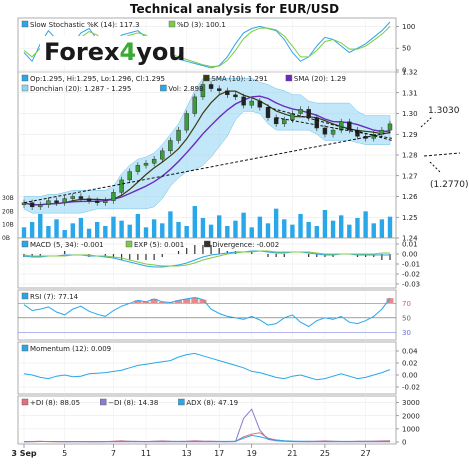 The image size is (469, 465). I want to click on momentum-legend-0: Momentum (12): 0.009, so click(70, 349).